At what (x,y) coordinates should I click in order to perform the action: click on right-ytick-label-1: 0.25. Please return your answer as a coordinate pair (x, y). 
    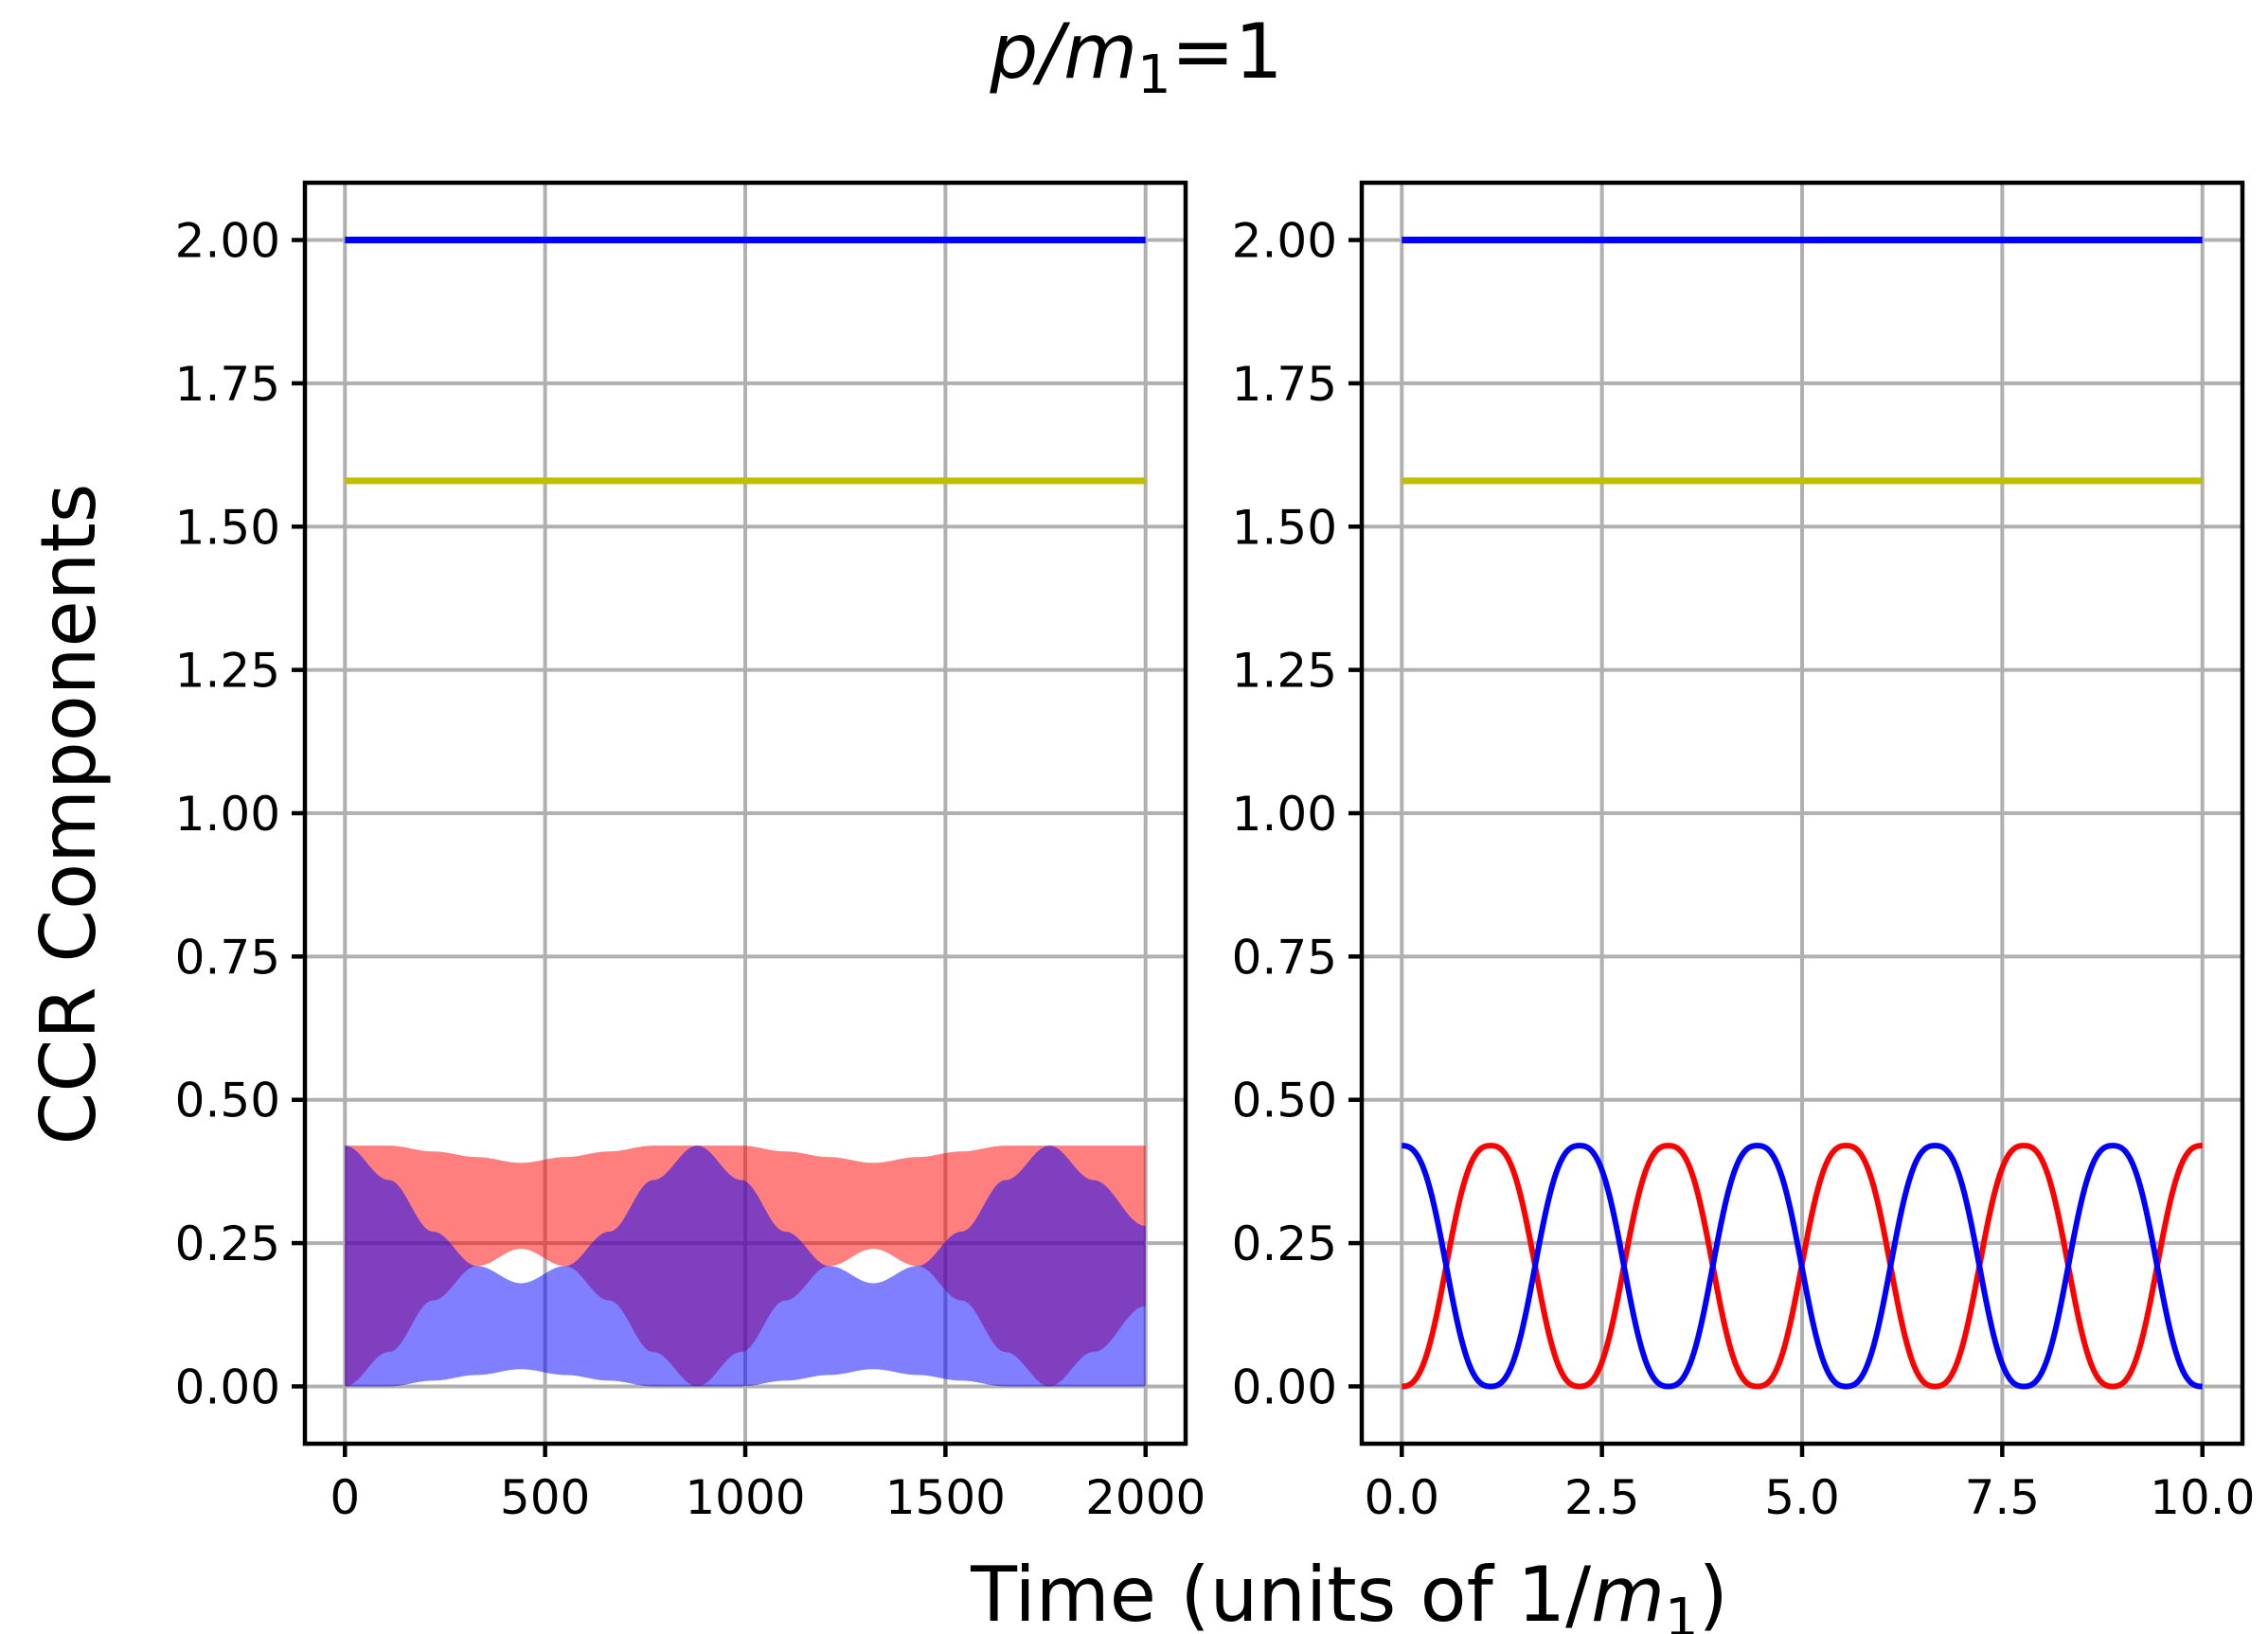
    Looking at the image, I should click on (1284, 1244).